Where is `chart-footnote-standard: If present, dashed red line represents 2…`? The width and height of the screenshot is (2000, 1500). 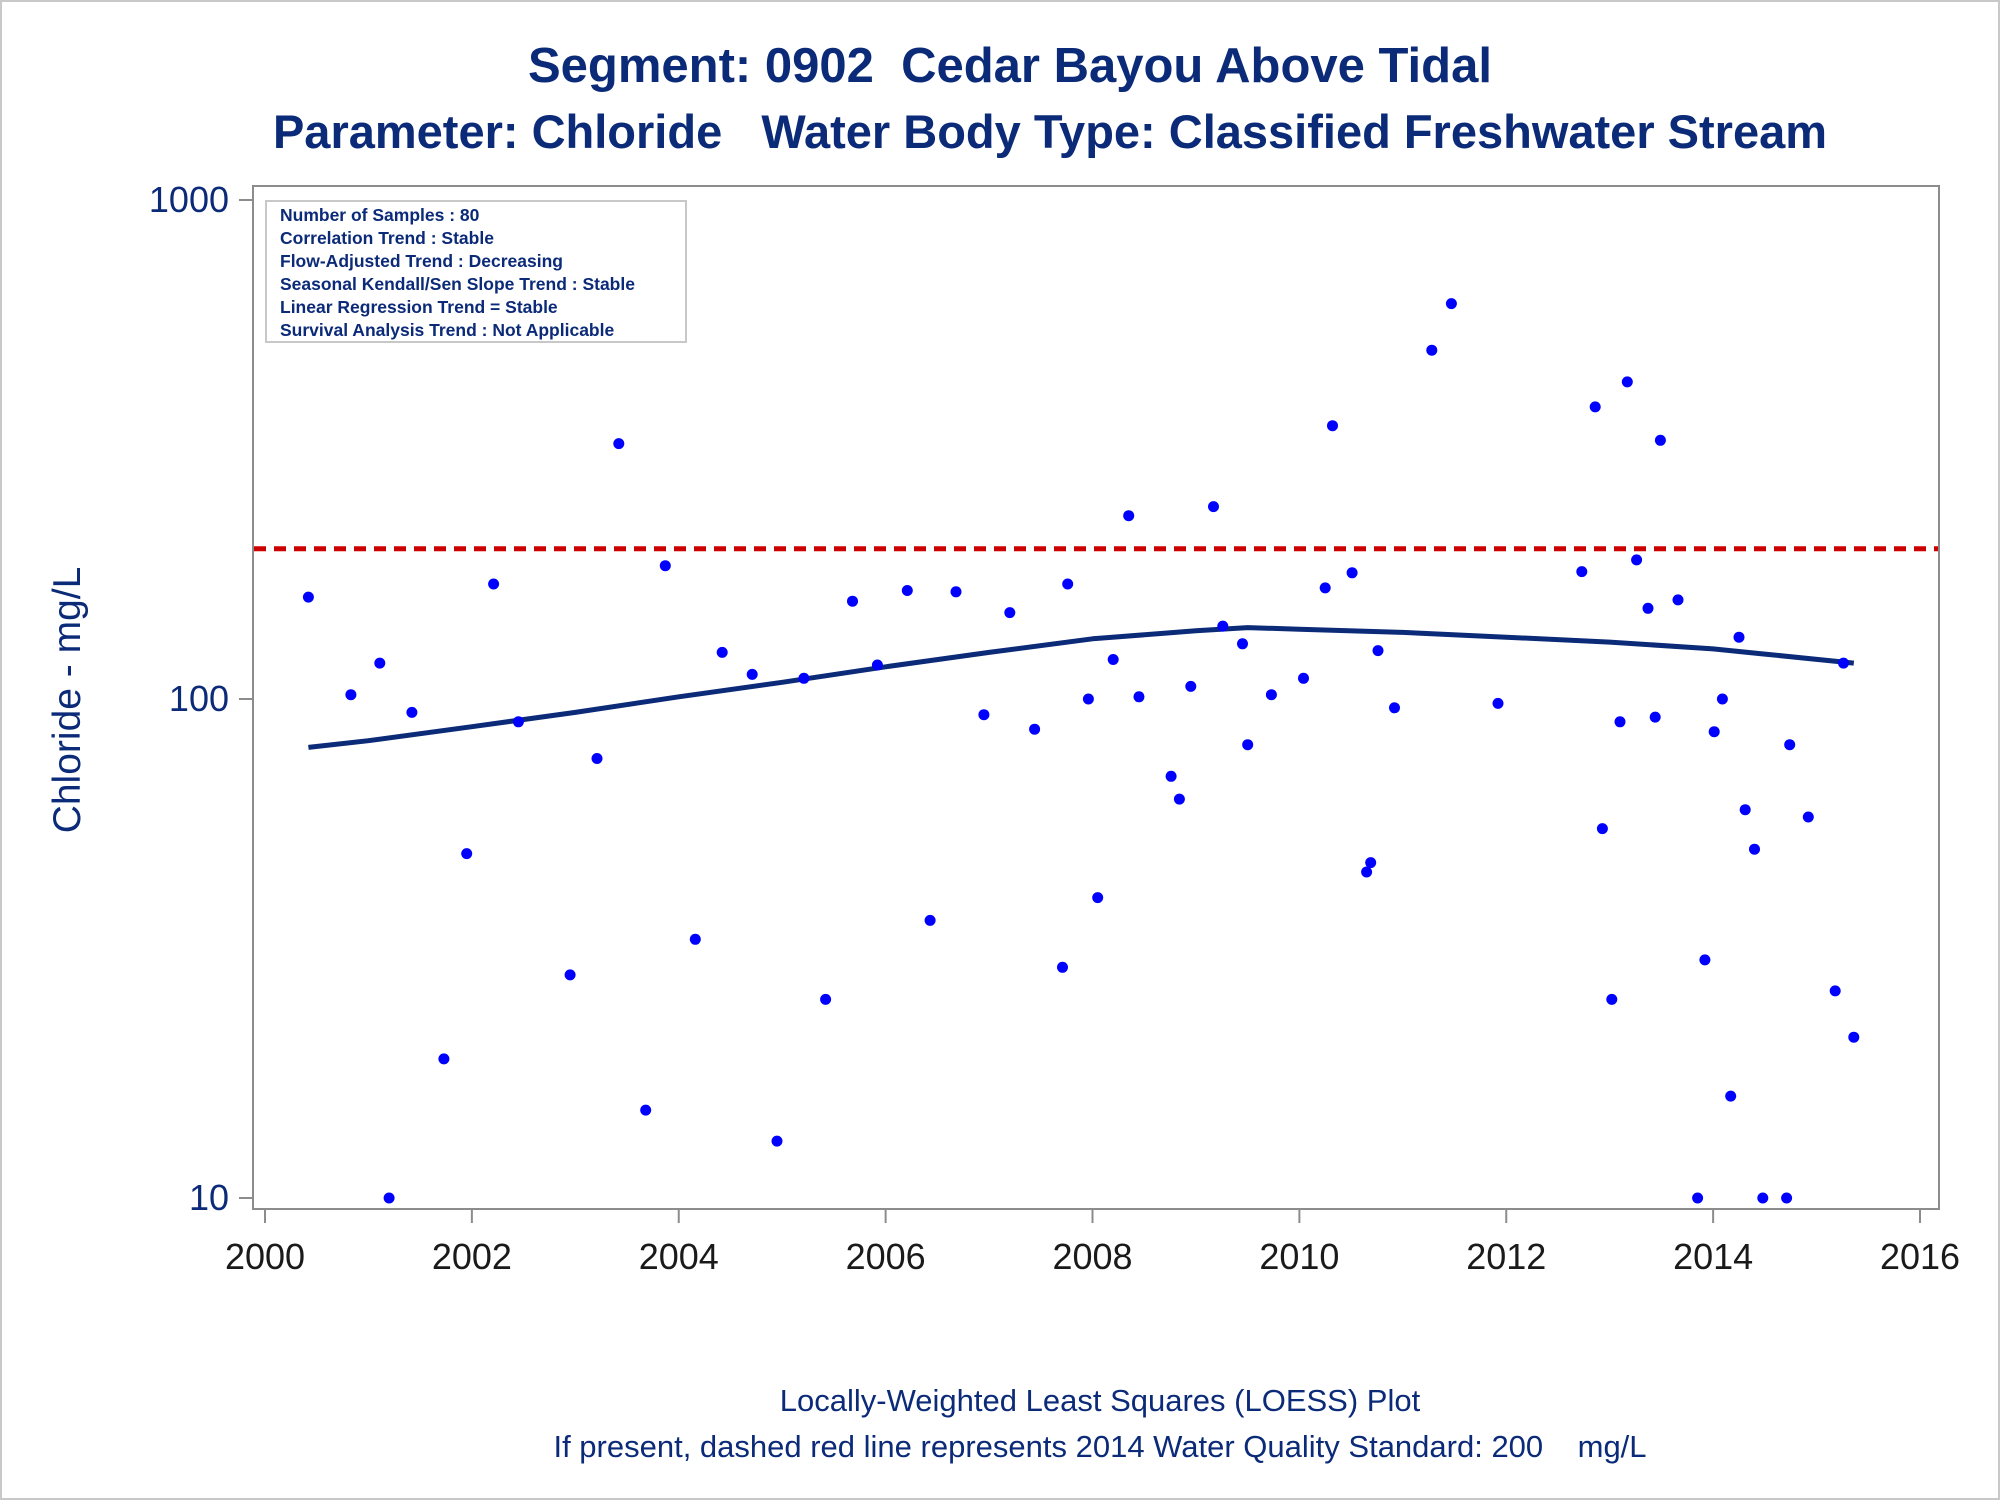
chart-footnote-standard: If present, dashed red line represents 2… is located at coordinates (1100, 1446).